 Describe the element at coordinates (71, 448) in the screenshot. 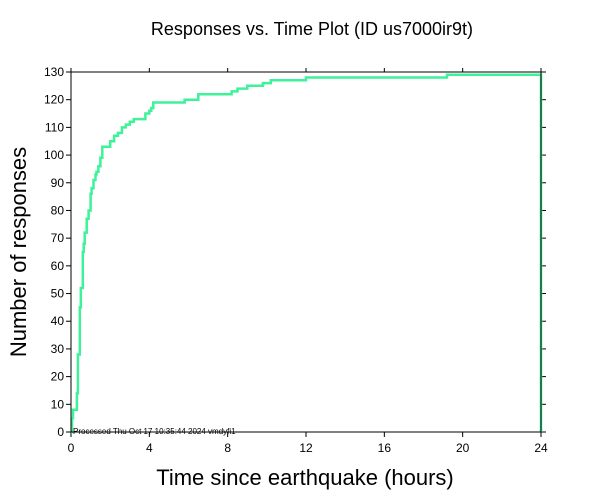

I see `x-tick-label-0: 0` at that location.